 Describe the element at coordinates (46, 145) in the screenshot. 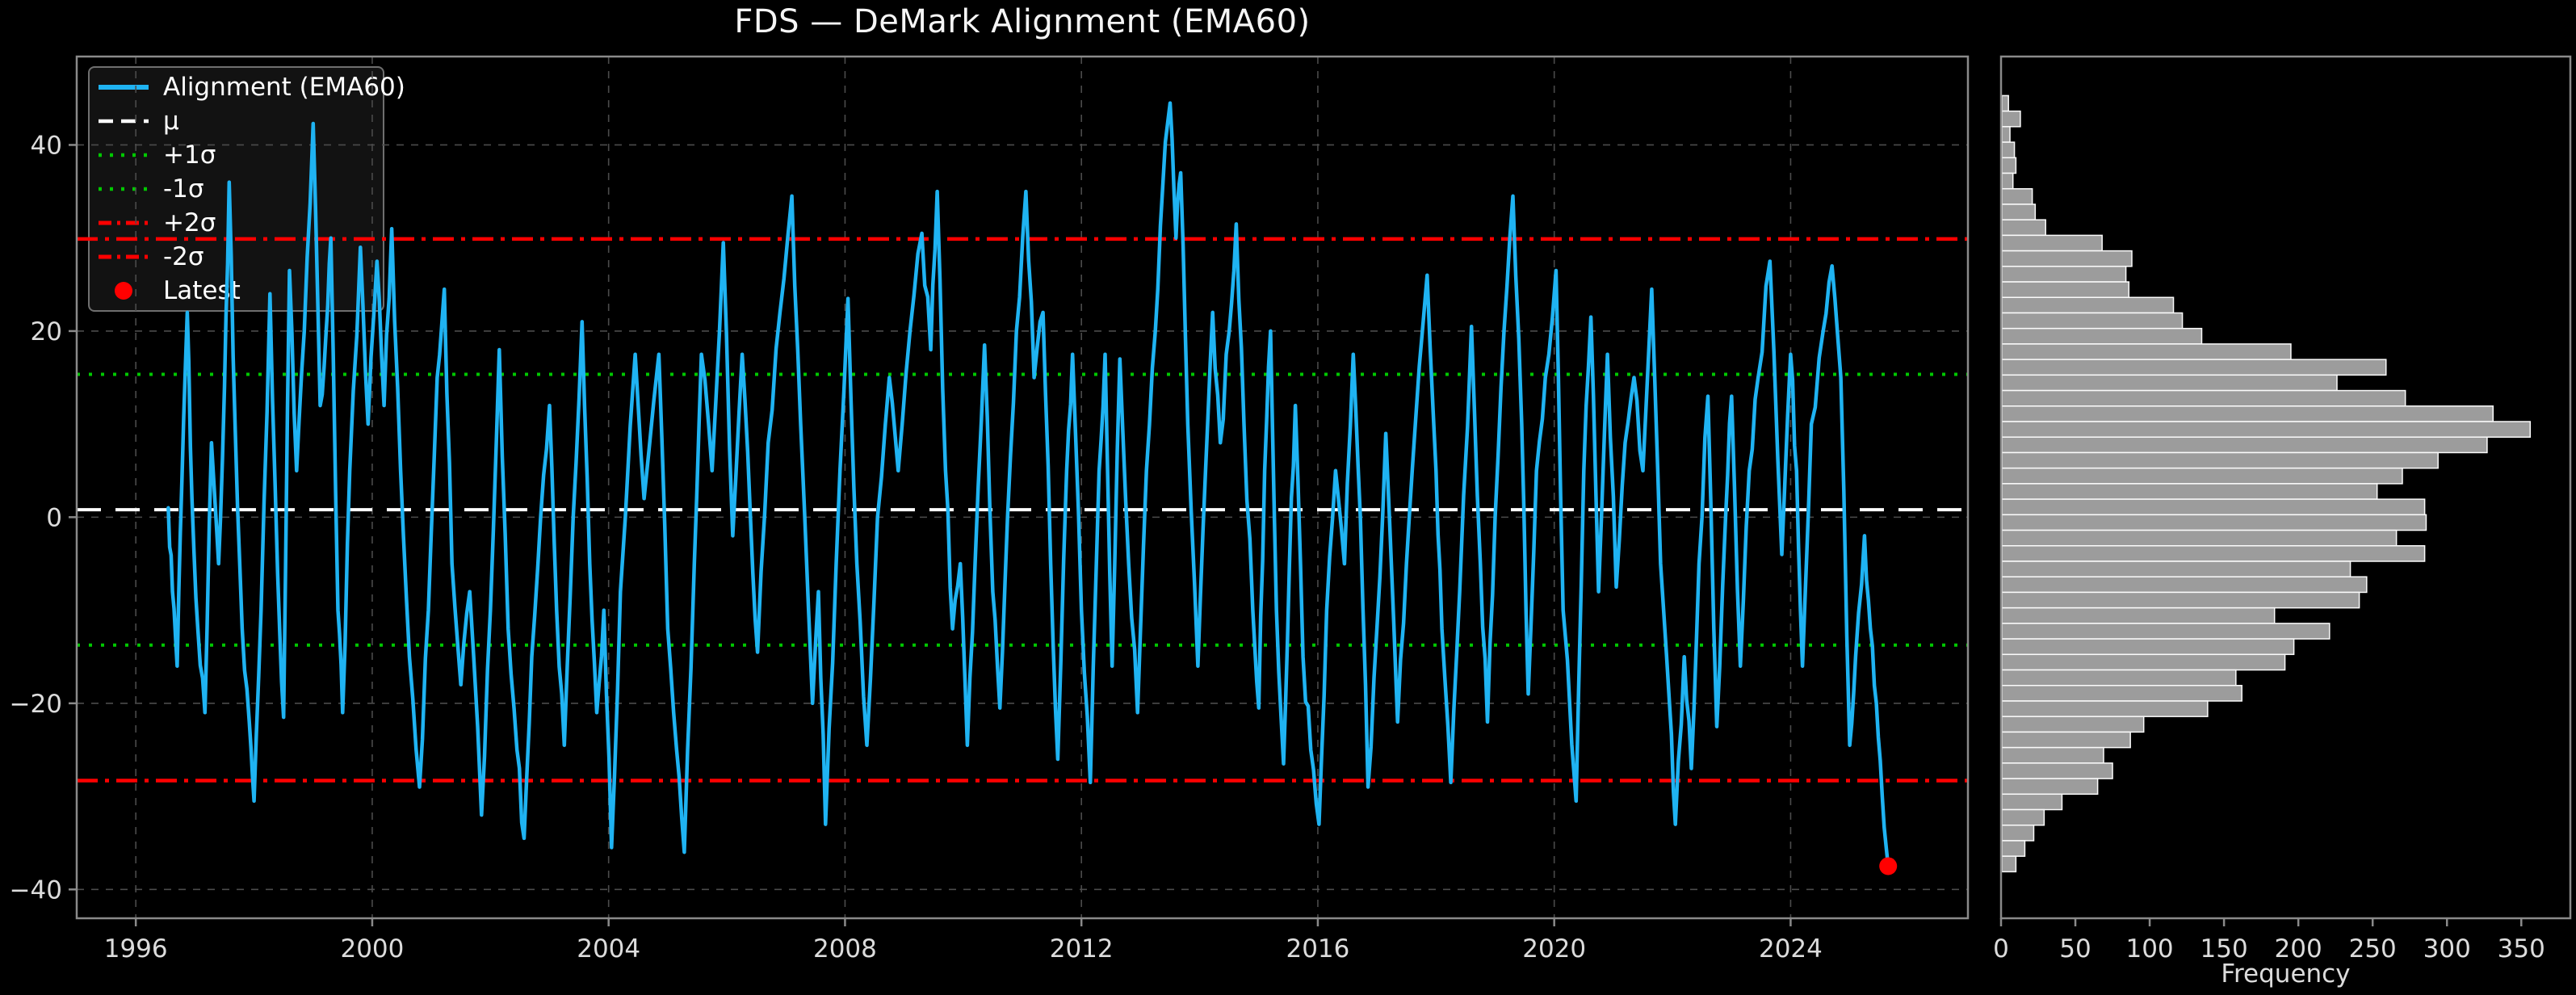

I see `y-tick-label: 40` at that location.